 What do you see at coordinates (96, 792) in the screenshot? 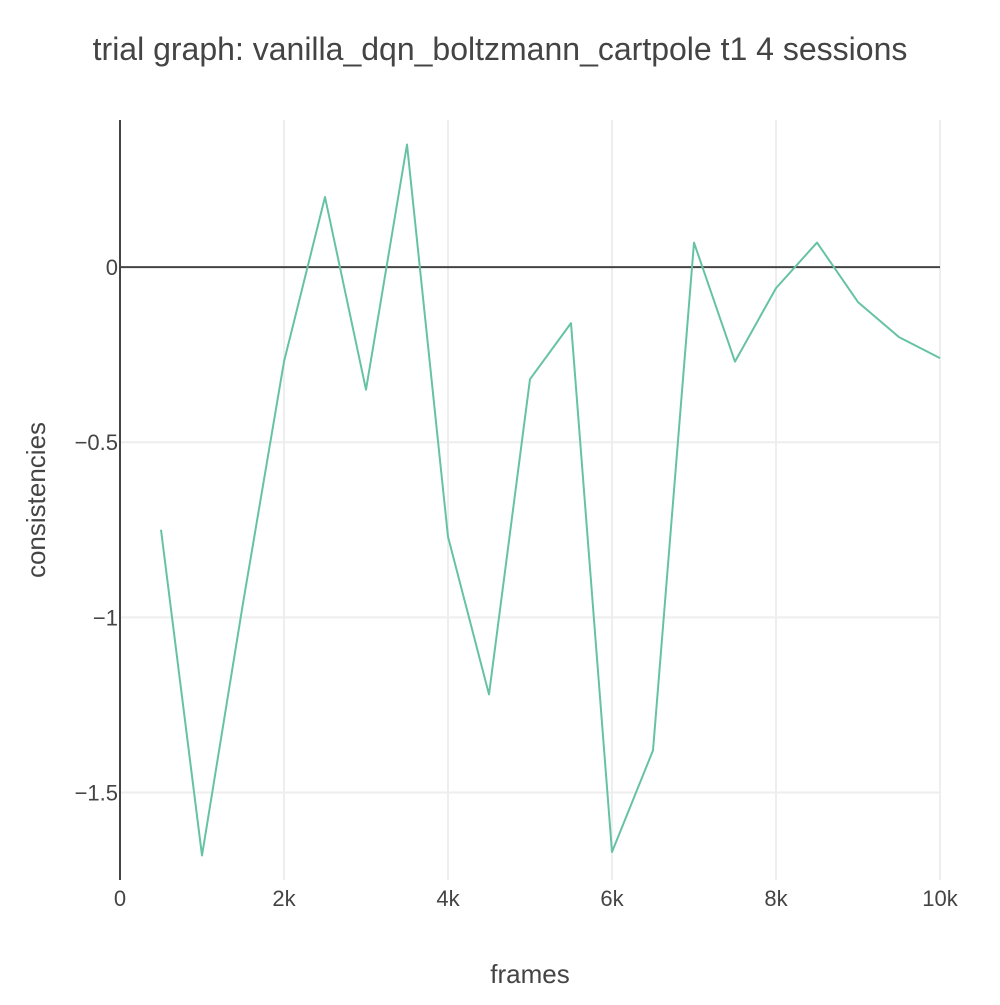
I see `y-tick-label: −1.5` at bounding box center [96, 792].